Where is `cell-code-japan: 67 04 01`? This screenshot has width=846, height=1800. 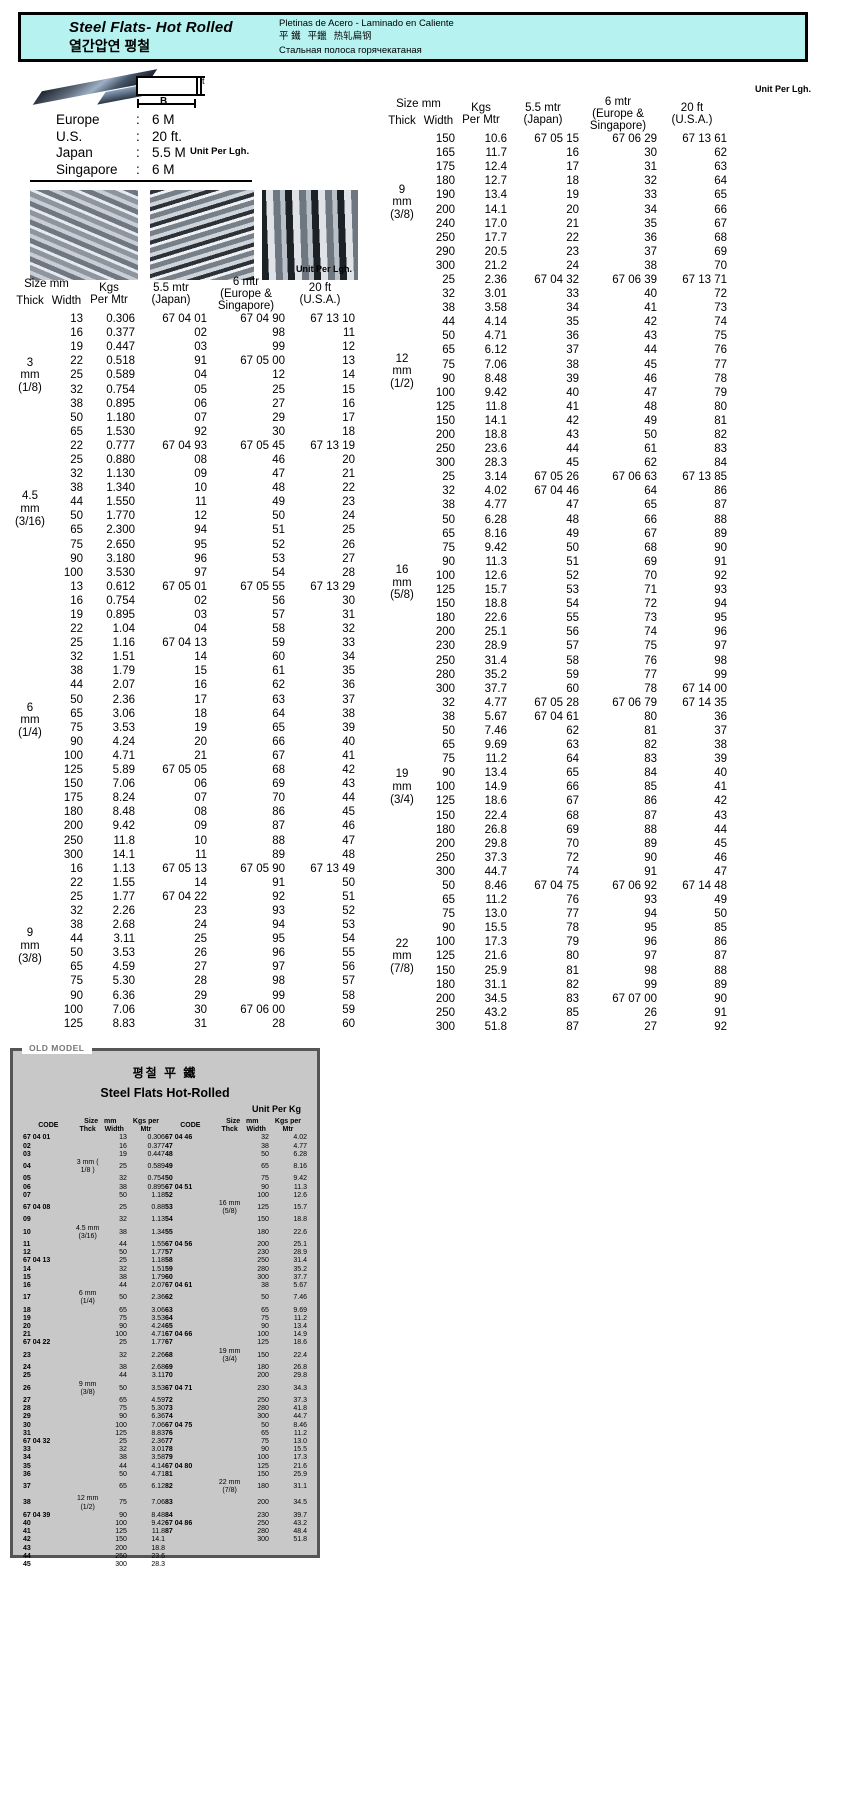 cell-code-japan: 67 04 01 is located at coordinates (184, 319).